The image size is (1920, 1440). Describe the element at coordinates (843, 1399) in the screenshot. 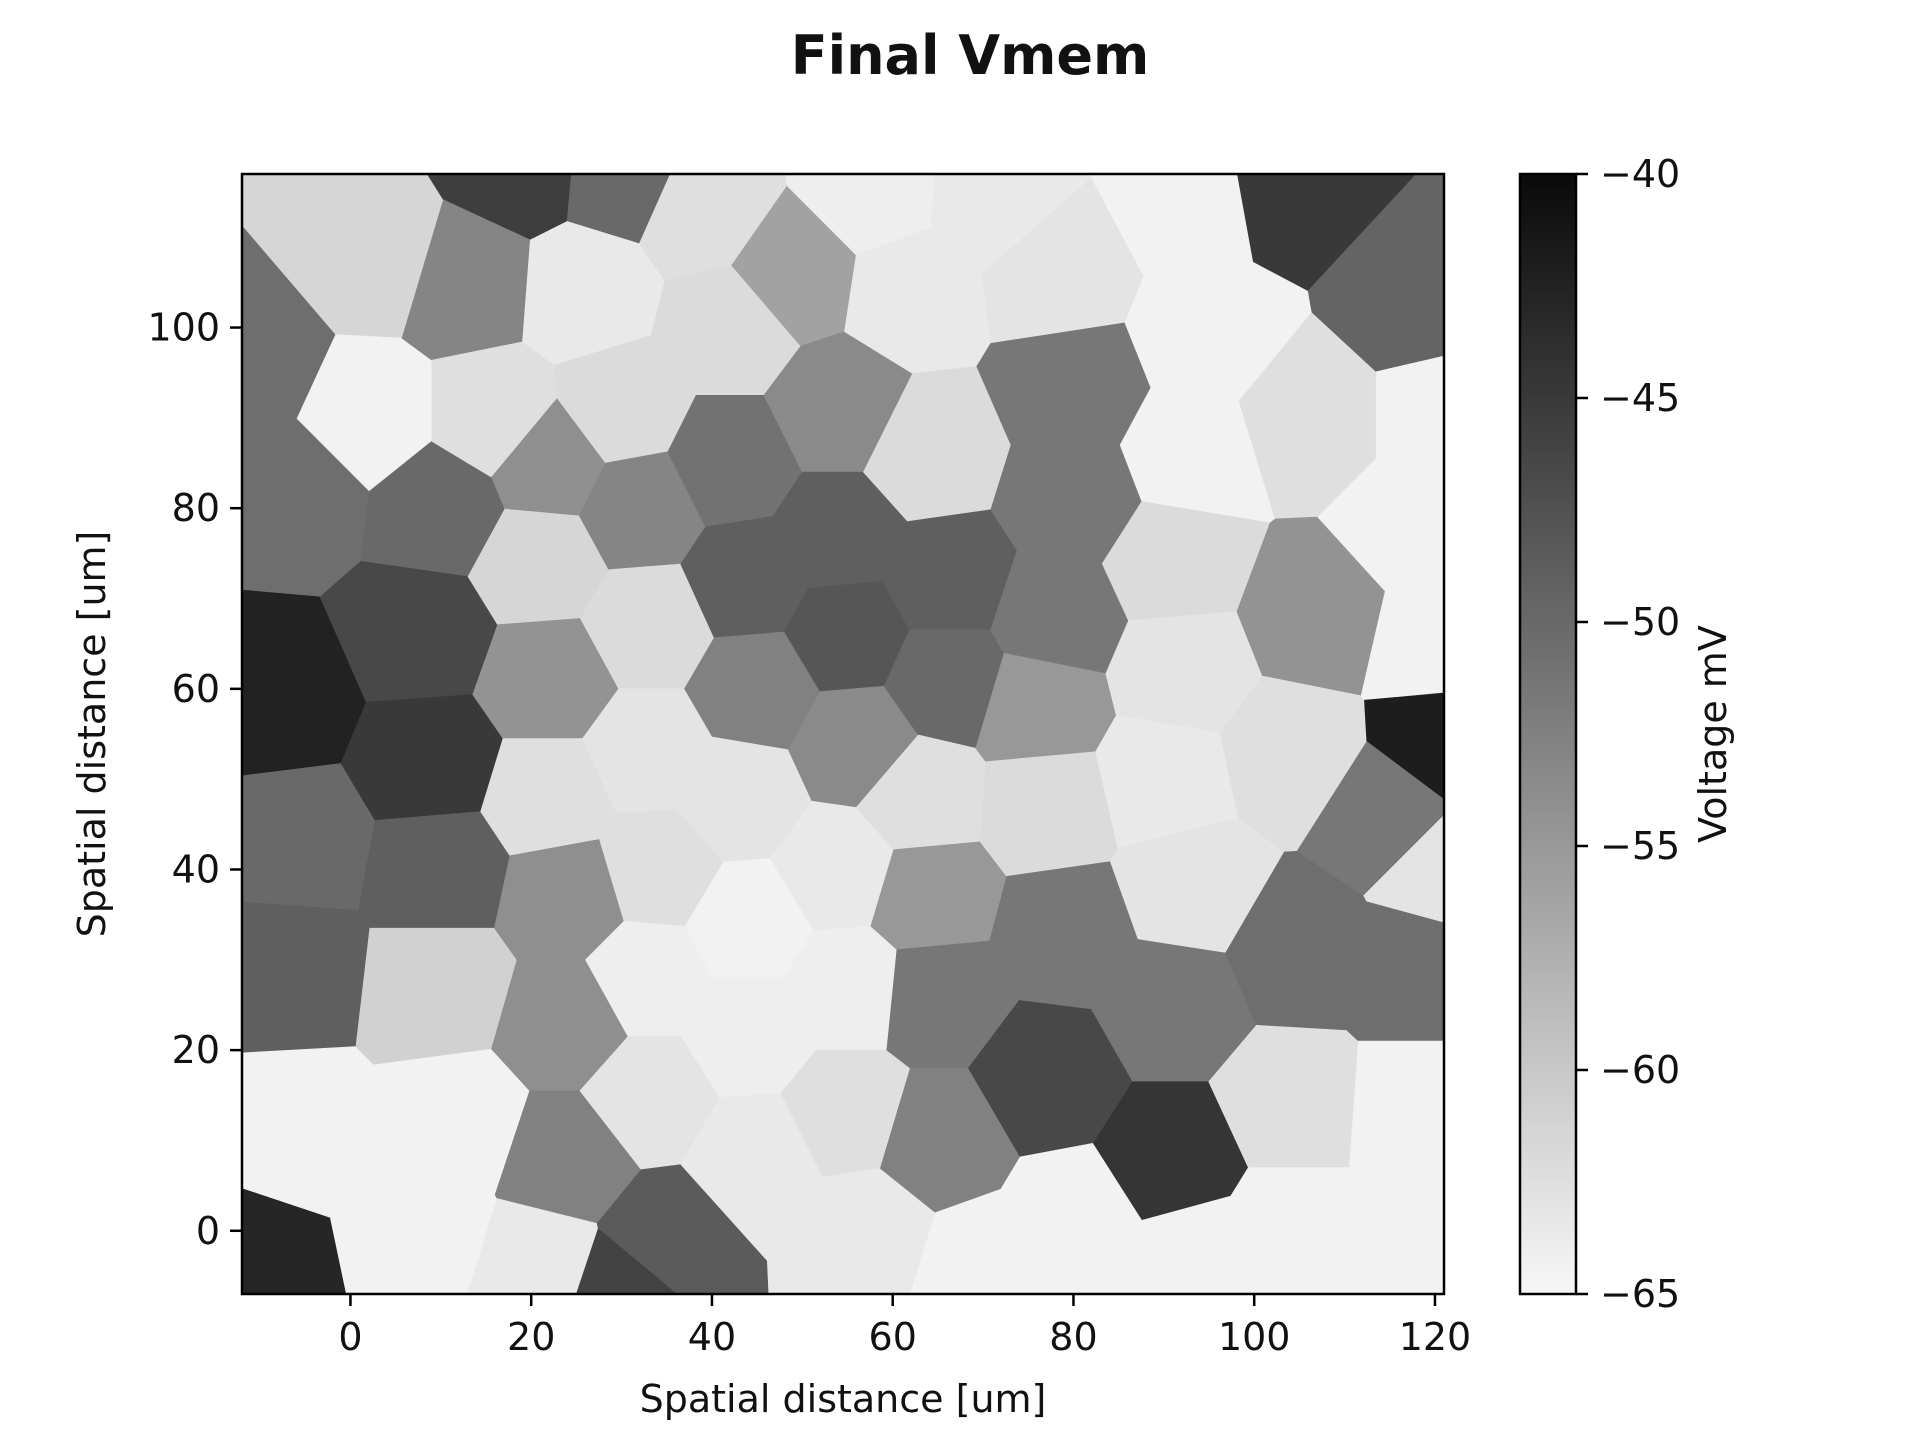

I see `x-axis-label: Spatial distance [um]` at that location.